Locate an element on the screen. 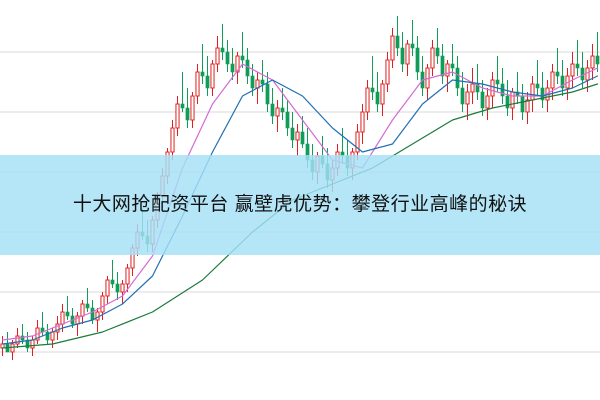 This screenshot has width=600, height=400. overlay-banner-text: 十大网抢配资平台 赢壁虎优势：攀登行业高峰的秘诀 is located at coordinates (300, 204).